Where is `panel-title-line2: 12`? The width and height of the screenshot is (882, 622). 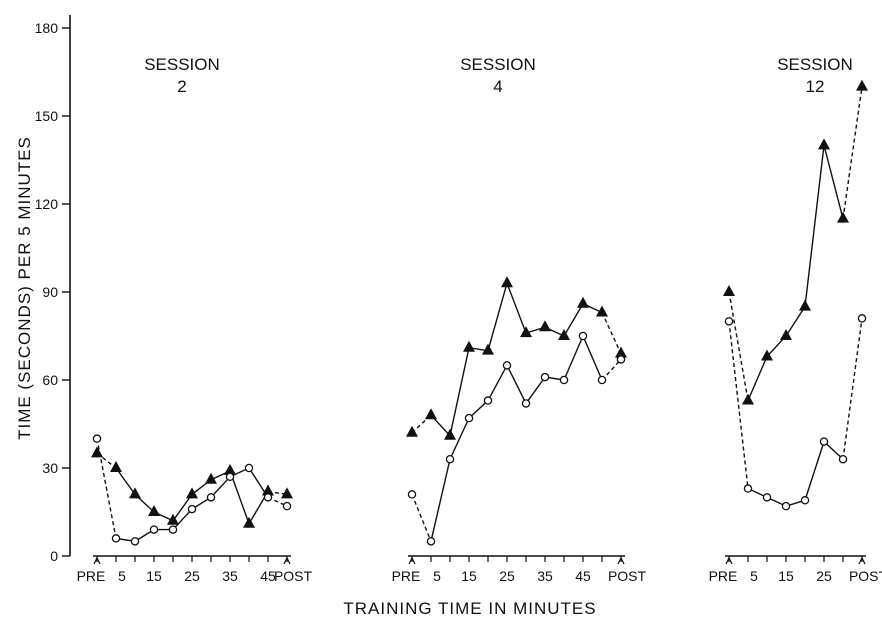
panel-title-line2: 12 is located at coordinates (815, 86).